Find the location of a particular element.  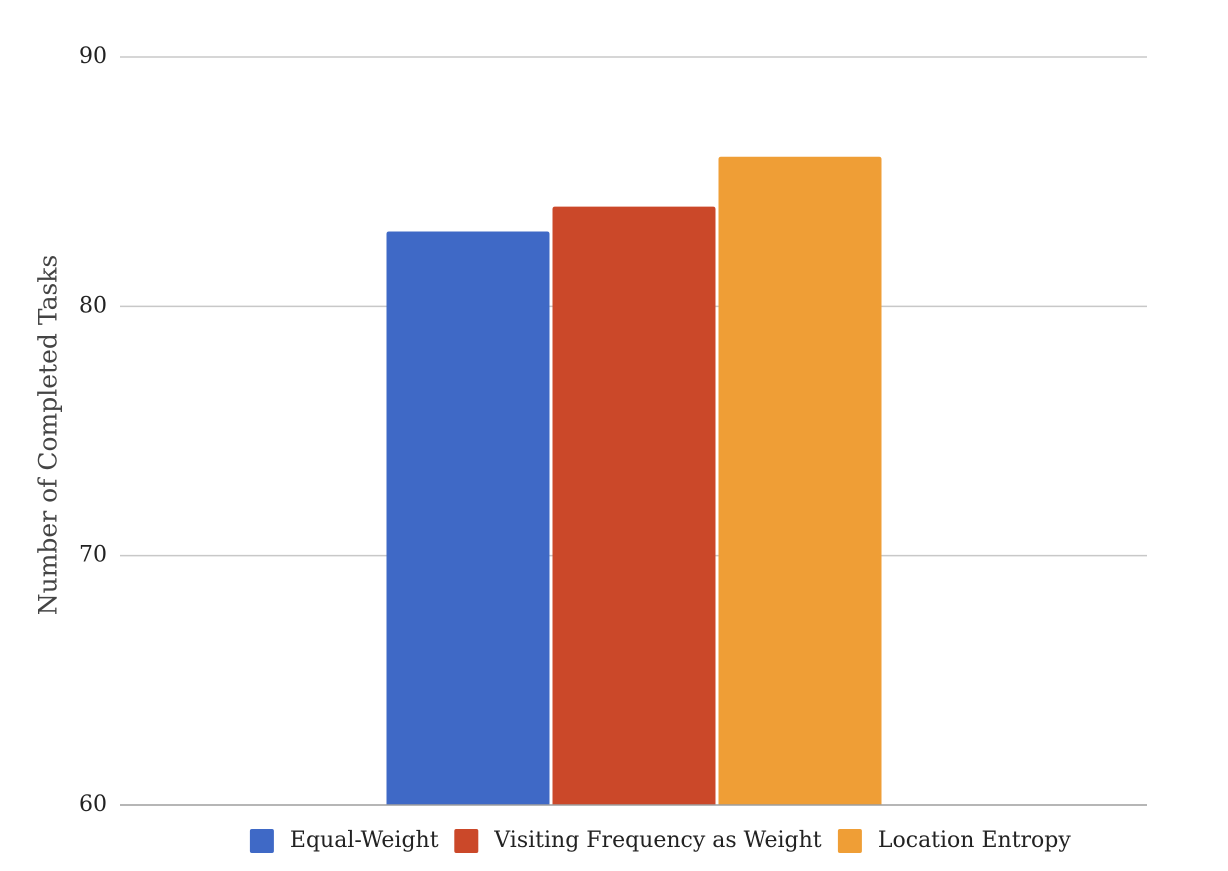

bar-location-entropy is located at coordinates (800, 480).